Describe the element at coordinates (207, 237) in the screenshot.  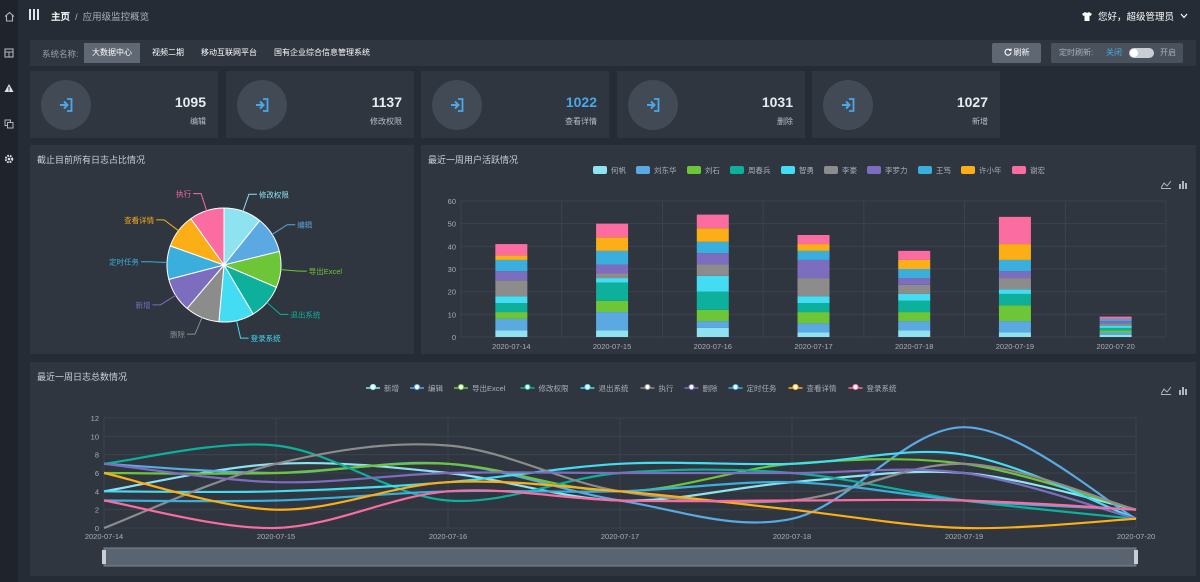
I see `pie-slice` at that location.